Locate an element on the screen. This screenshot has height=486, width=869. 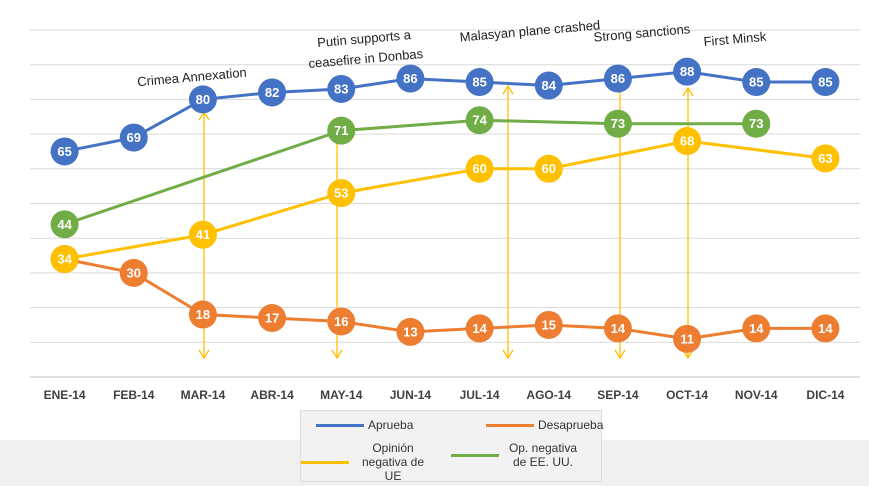
data-label: 69 is located at coordinates (134, 137).